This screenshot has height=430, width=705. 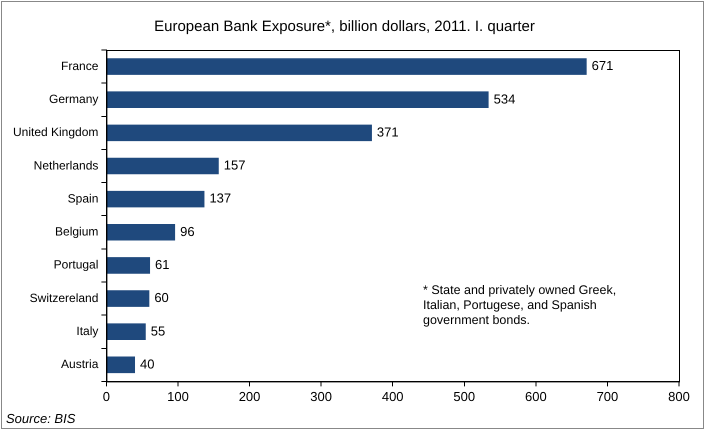 I want to click on x-tick-label: 400, so click(x=393, y=396).